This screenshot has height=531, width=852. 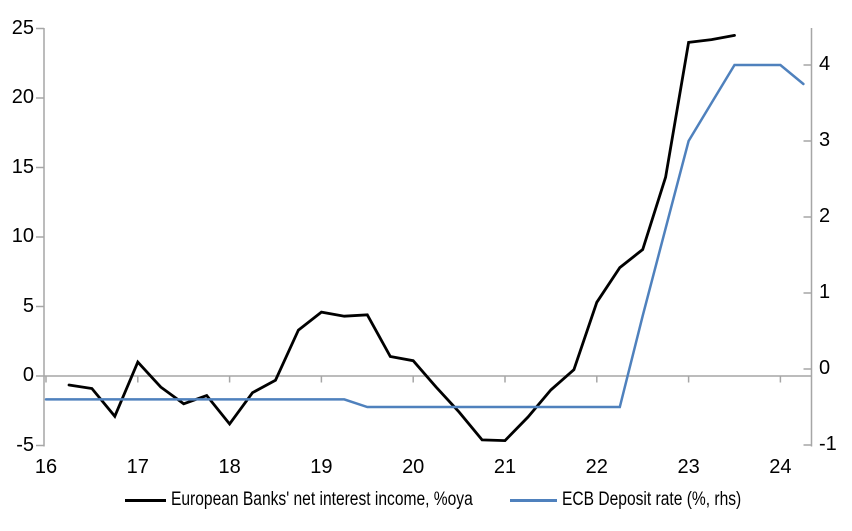 What do you see at coordinates (46, 467) in the screenshot?
I see `x-tick-label: 16` at bounding box center [46, 467].